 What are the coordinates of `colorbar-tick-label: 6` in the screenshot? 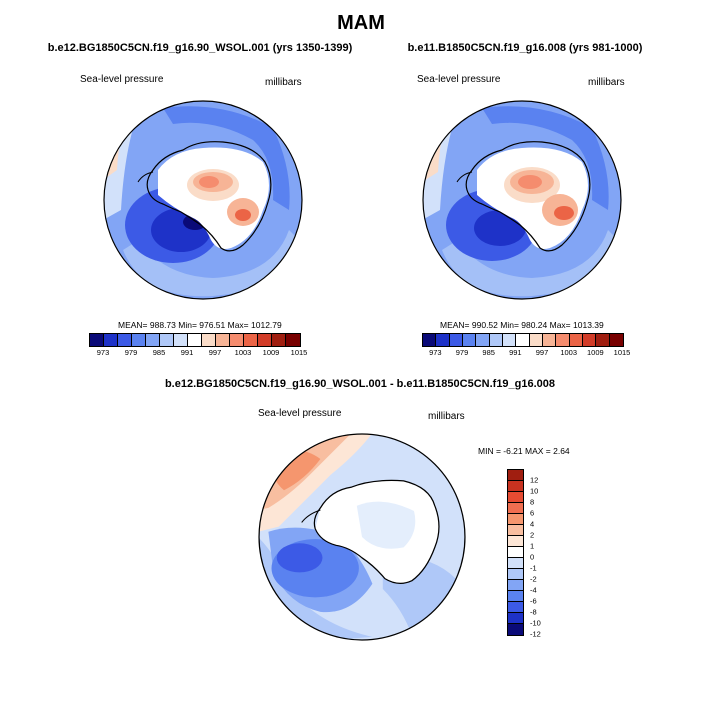 It's located at (532, 513).